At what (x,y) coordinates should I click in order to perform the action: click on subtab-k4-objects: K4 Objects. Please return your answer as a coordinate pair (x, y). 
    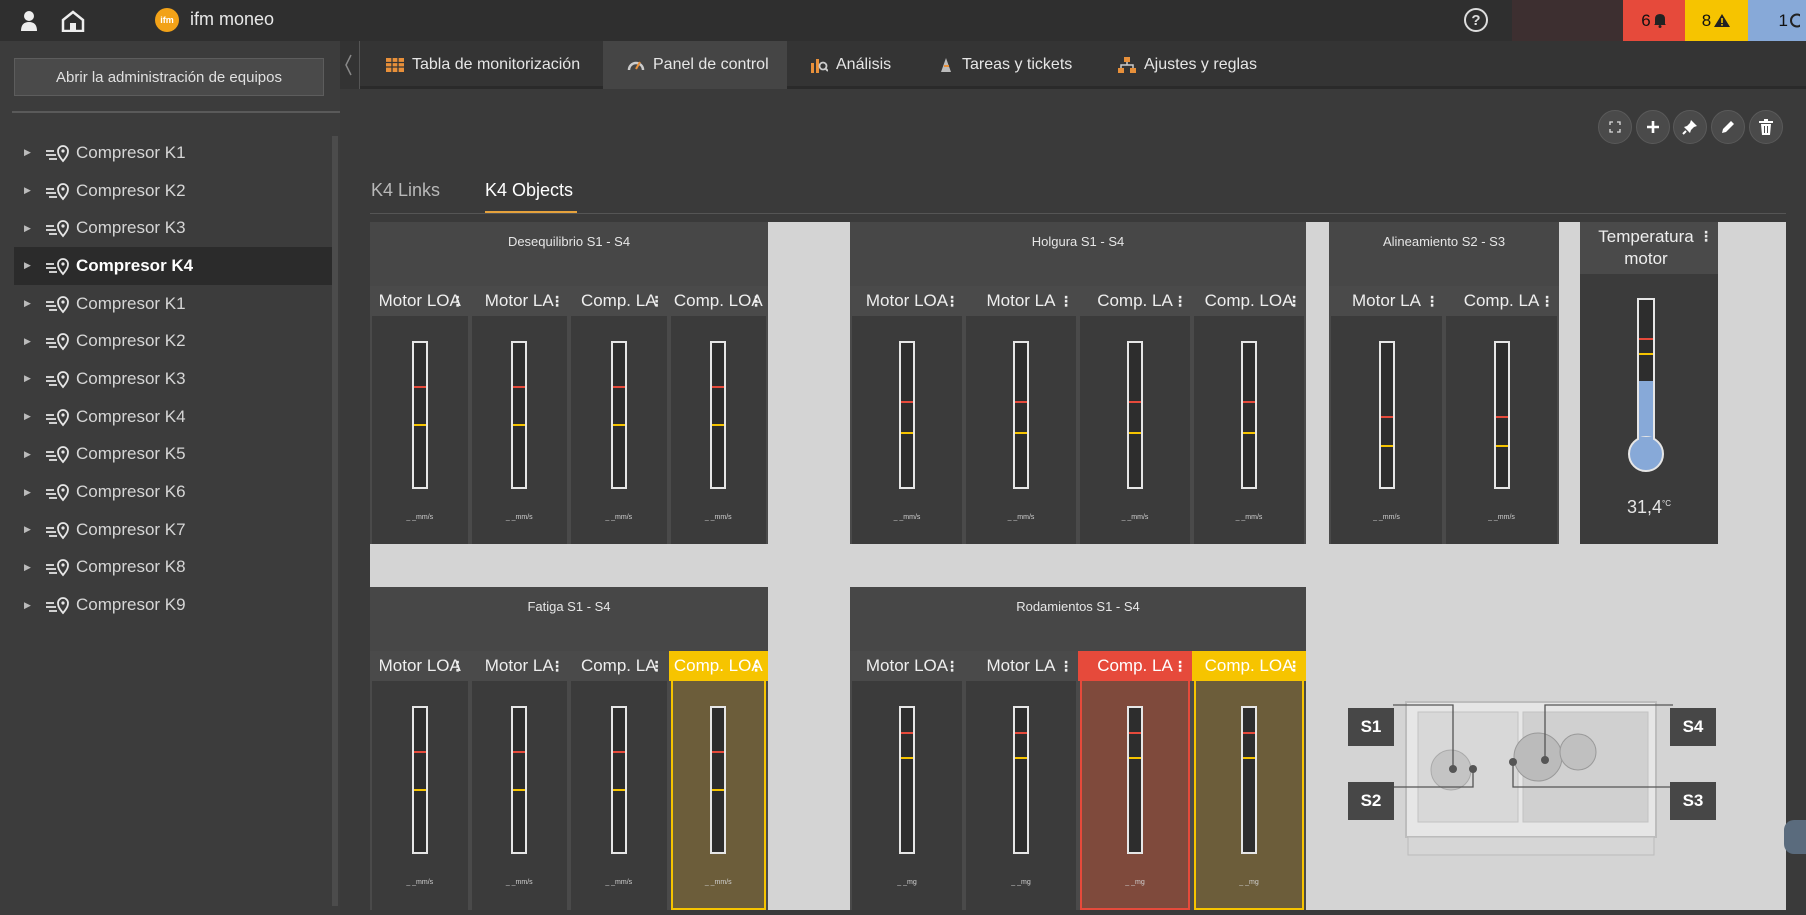
    Looking at the image, I should click on (531, 197).